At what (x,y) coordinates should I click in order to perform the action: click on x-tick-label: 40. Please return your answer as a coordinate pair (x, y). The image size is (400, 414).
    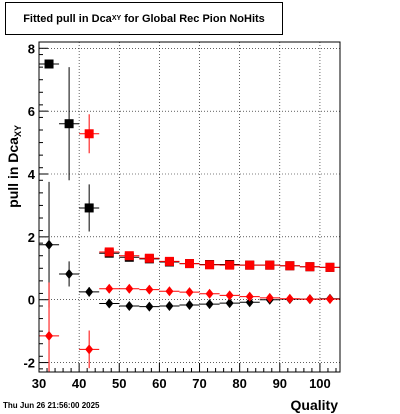
    Looking at the image, I should click on (79, 383).